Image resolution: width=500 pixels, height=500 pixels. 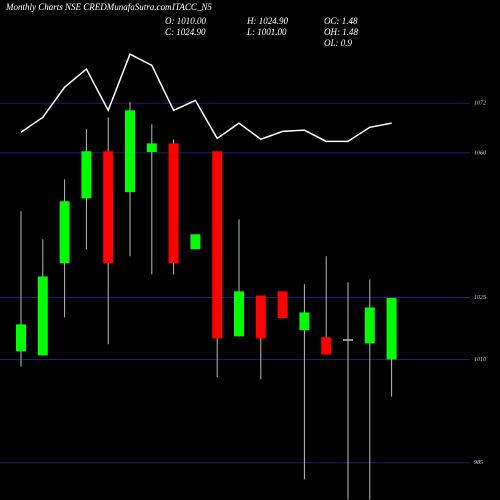 I want to click on open-label: O: 1010.00, so click(x=185, y=21).